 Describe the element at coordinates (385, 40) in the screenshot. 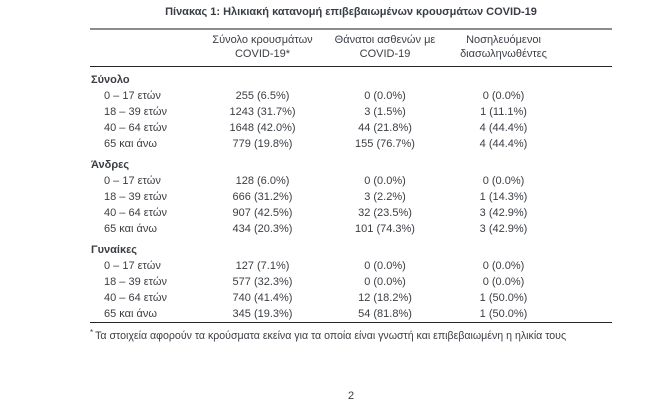

I see `col-header-line: Θάνατοι ασθενών με` at that location.